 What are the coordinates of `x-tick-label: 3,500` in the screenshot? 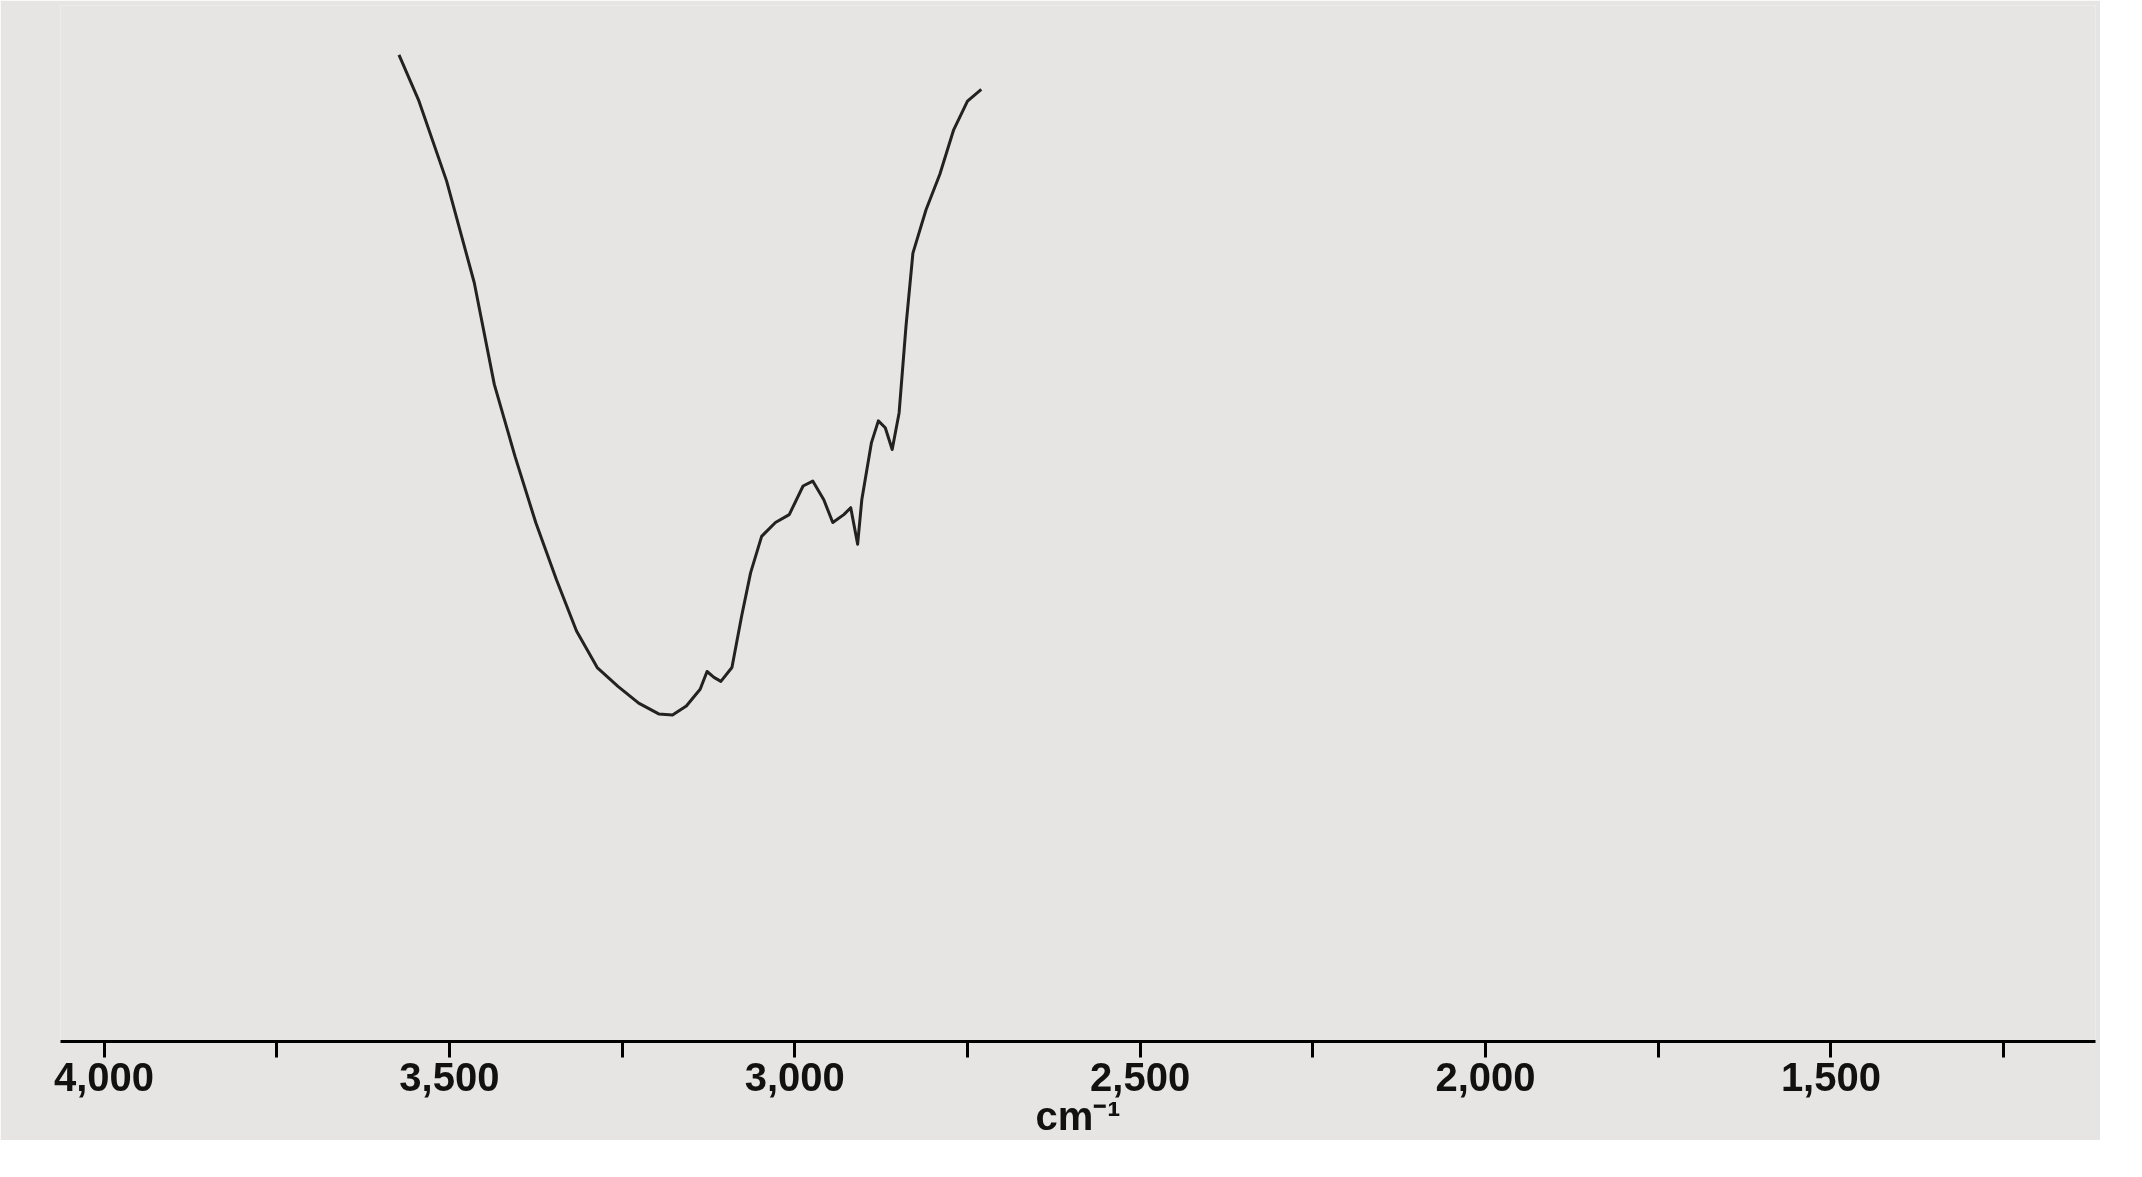 It's located at (449, 1076).